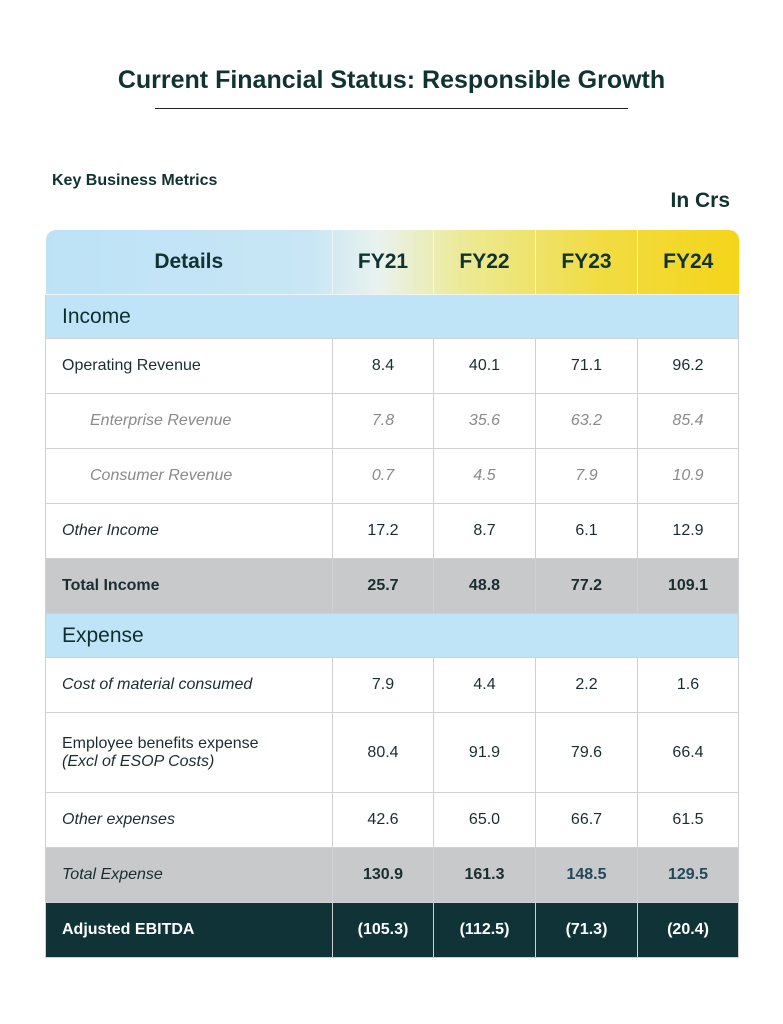 The height and width of the screenshot is (1024, 783). I want to click on data-row: Operating Revenue 8.4 40.1 71.1 96.2, so click(392, 366).